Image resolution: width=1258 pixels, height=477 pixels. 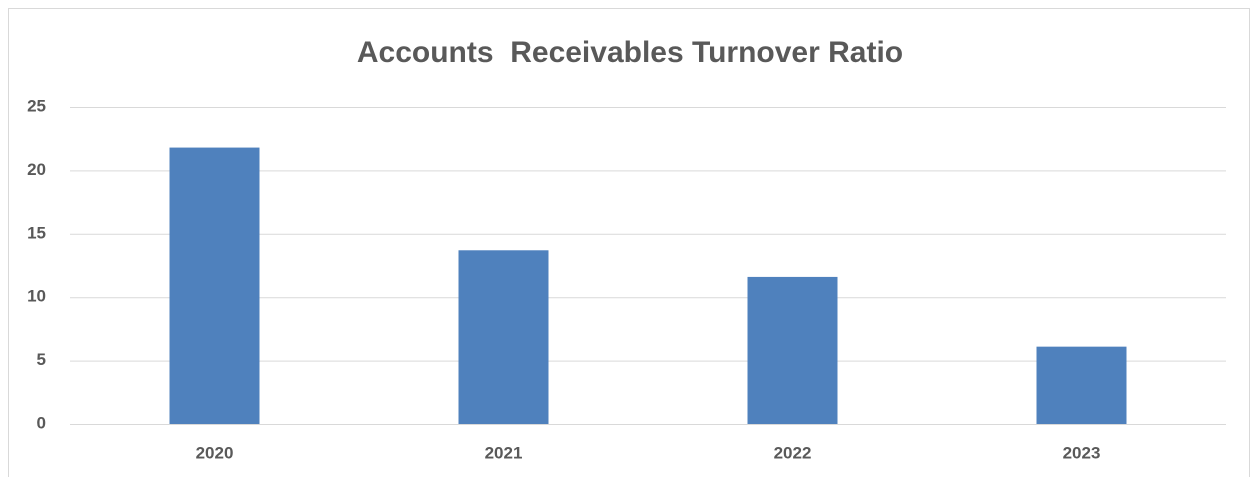 I want to click on y-tick-label: 15, so click(x=36, y=232).